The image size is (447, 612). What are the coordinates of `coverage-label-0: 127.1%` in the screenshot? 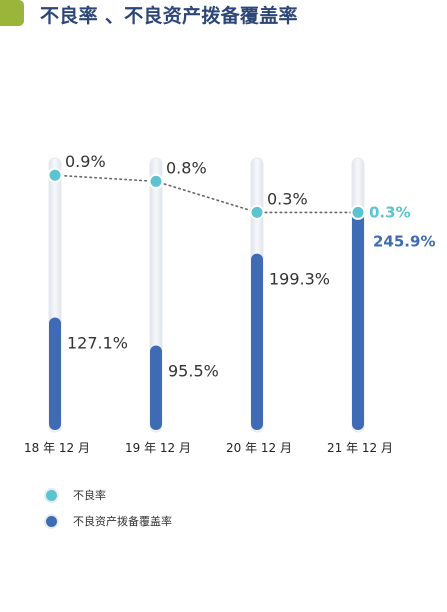 It's located at (97, 343).